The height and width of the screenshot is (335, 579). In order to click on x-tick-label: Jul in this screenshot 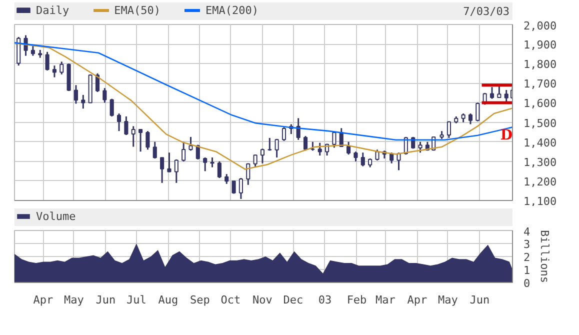, I will do `click(136, 300)`.